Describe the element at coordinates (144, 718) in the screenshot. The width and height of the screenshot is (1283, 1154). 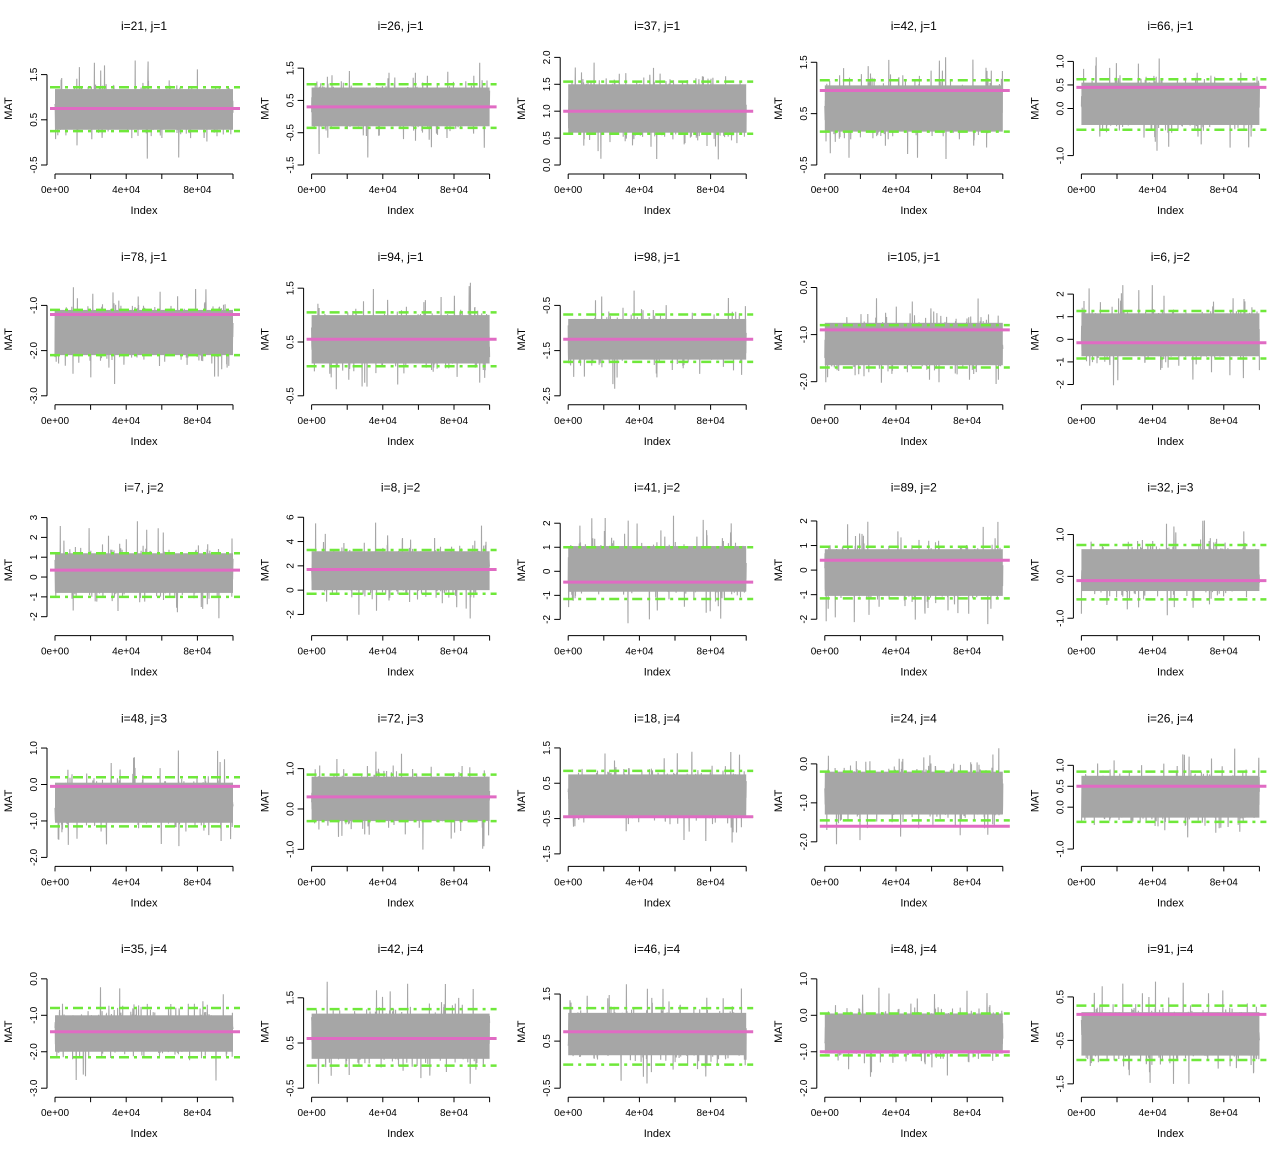
I see `panel-title: i=48, j=3` at that location.